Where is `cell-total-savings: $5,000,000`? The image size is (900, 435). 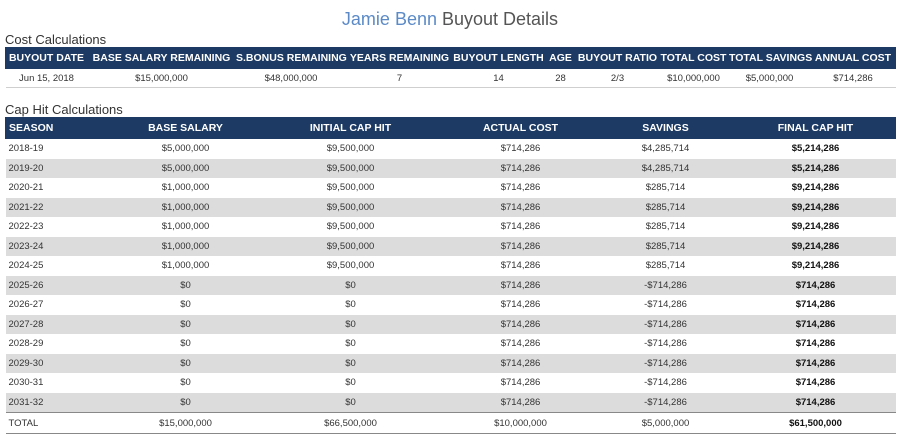 cell-total-savings: $5,000,000 is located at coordinates (769, 78).